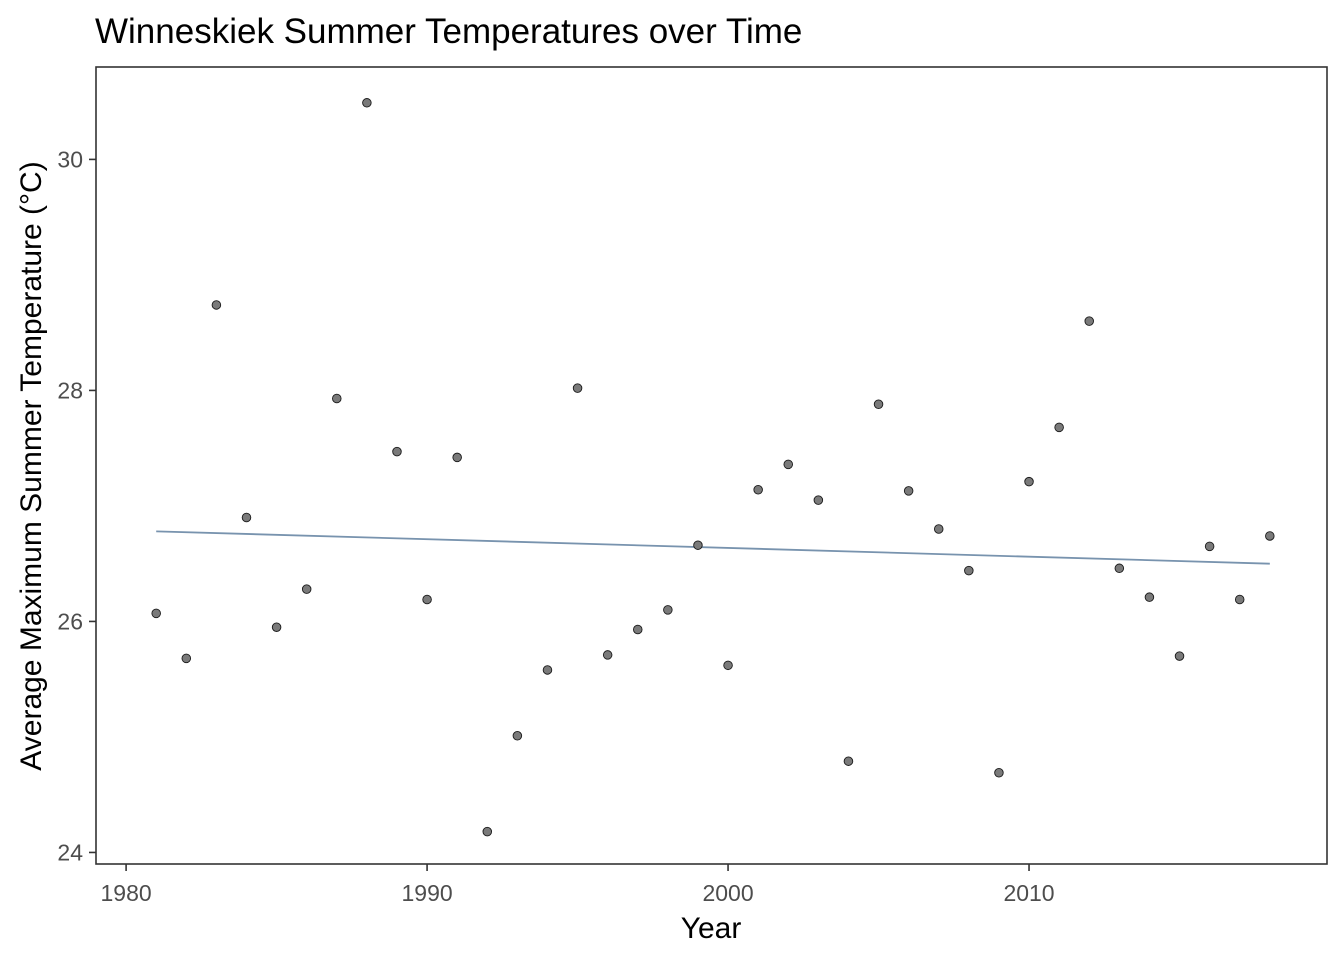 The height and width of the screenshot is (960, 1344). Describe the element at coordinates (727, 893) in the screenshot. I see `x-tick-label: 2000` at that location.